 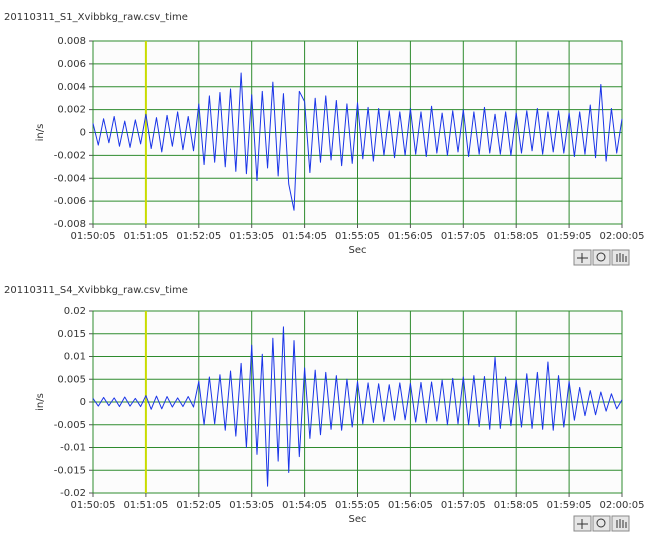 I want to click on y-tick-label: 0.005, so click(x=71, y=379).